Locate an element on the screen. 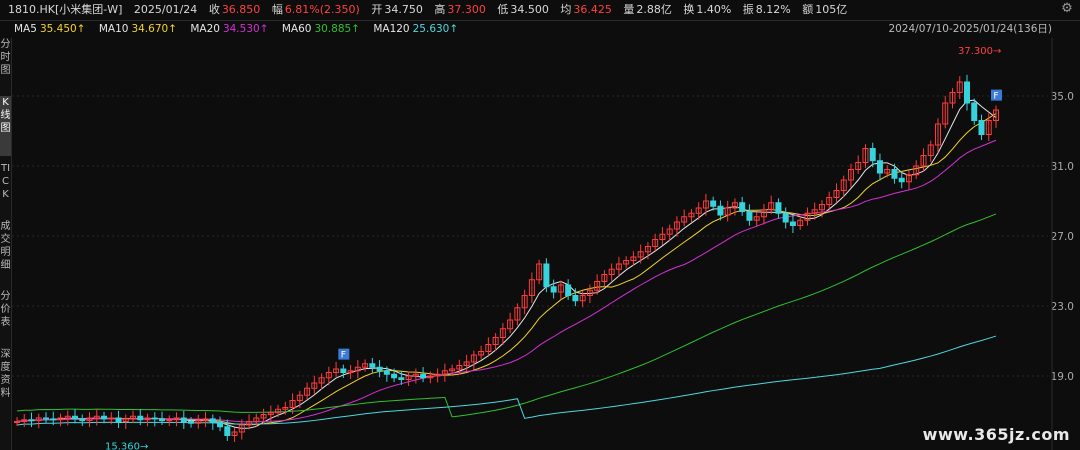 The height and width of the screenshot is (450, 1080). event-marker is located at coordinates (996, 95).